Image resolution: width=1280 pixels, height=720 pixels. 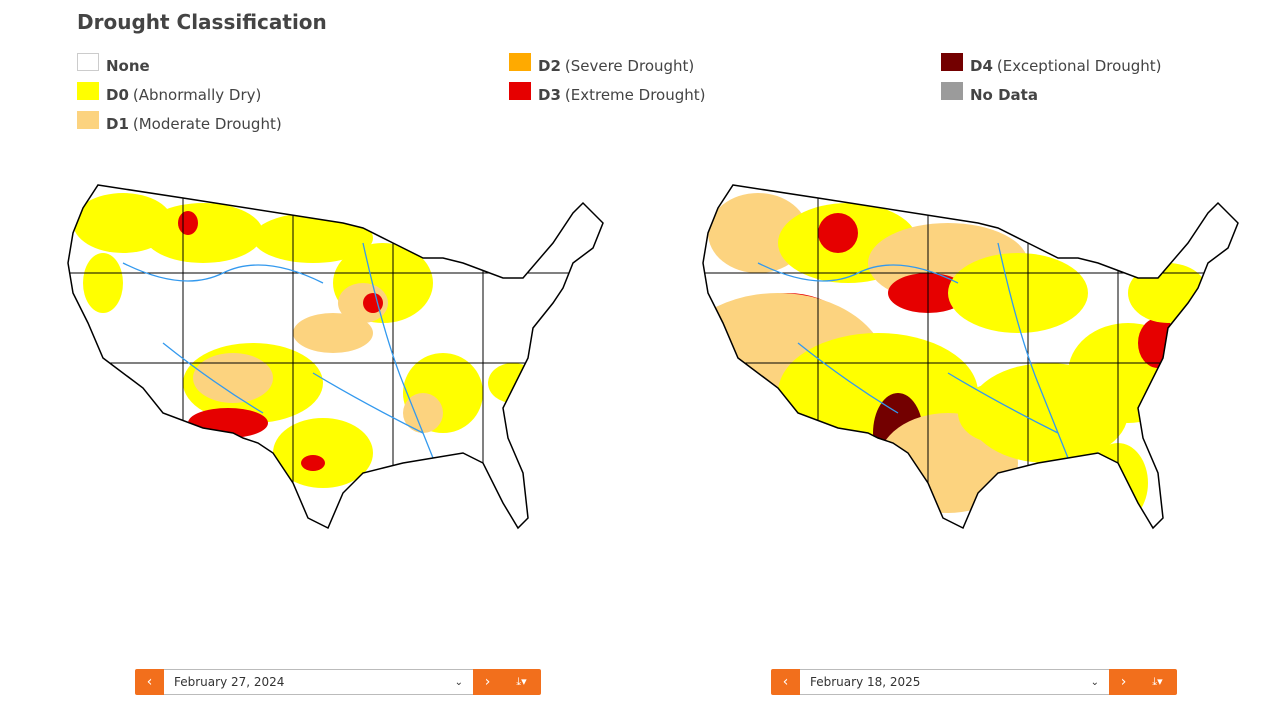 I want to click on date-value: February 18, 2025, so click(x=865, y=682).